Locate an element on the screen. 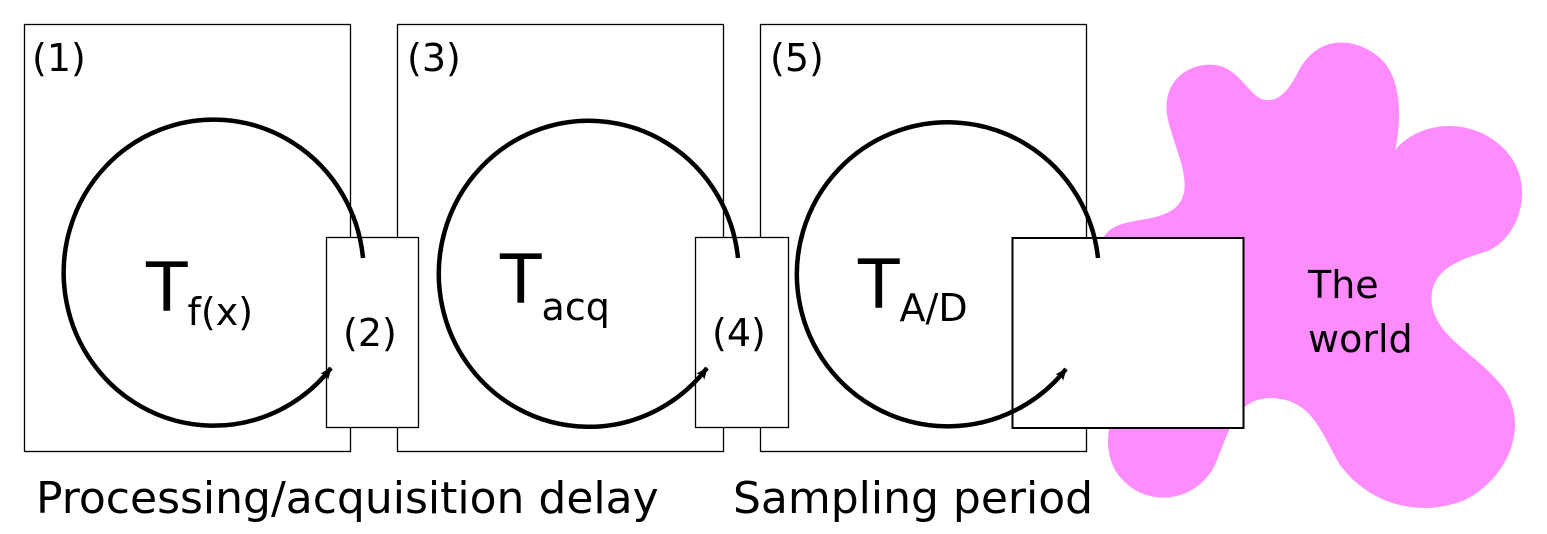 This screenshot has width=1547, height=534. stage-3-label: (3) is located at coordinates (434, 58).